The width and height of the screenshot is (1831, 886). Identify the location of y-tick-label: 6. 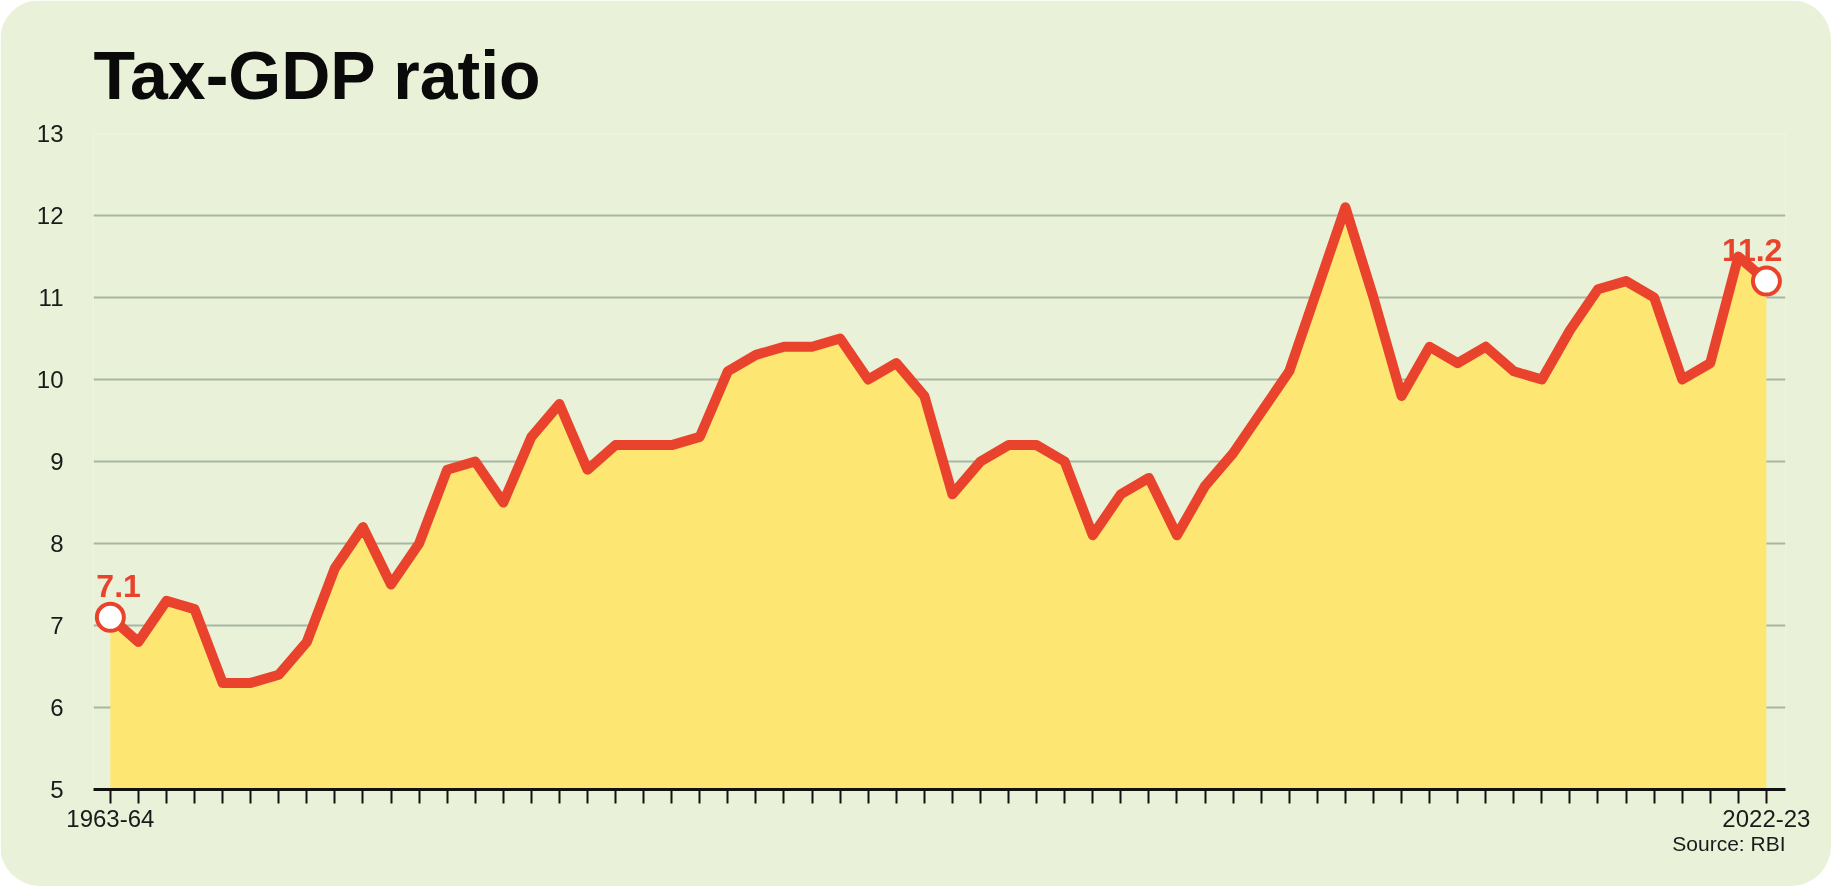
(57, 707).